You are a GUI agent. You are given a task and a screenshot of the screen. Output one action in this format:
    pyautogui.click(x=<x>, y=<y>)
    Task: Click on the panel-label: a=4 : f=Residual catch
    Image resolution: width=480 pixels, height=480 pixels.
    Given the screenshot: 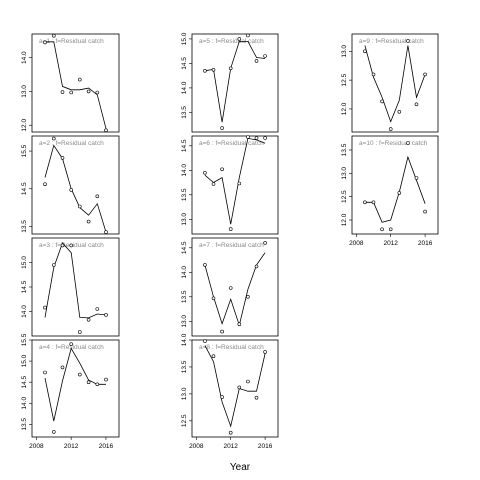 What is the action you would take?
    pyautogui.click(x=71, y=347)
    